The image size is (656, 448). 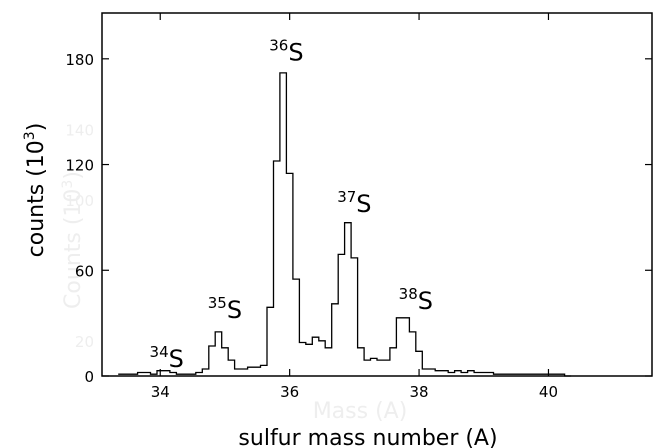 What do you see at coordinates (79, 166) in the screenshot?
I see `y-tick-label: 120` at bounding box center [79, 166].